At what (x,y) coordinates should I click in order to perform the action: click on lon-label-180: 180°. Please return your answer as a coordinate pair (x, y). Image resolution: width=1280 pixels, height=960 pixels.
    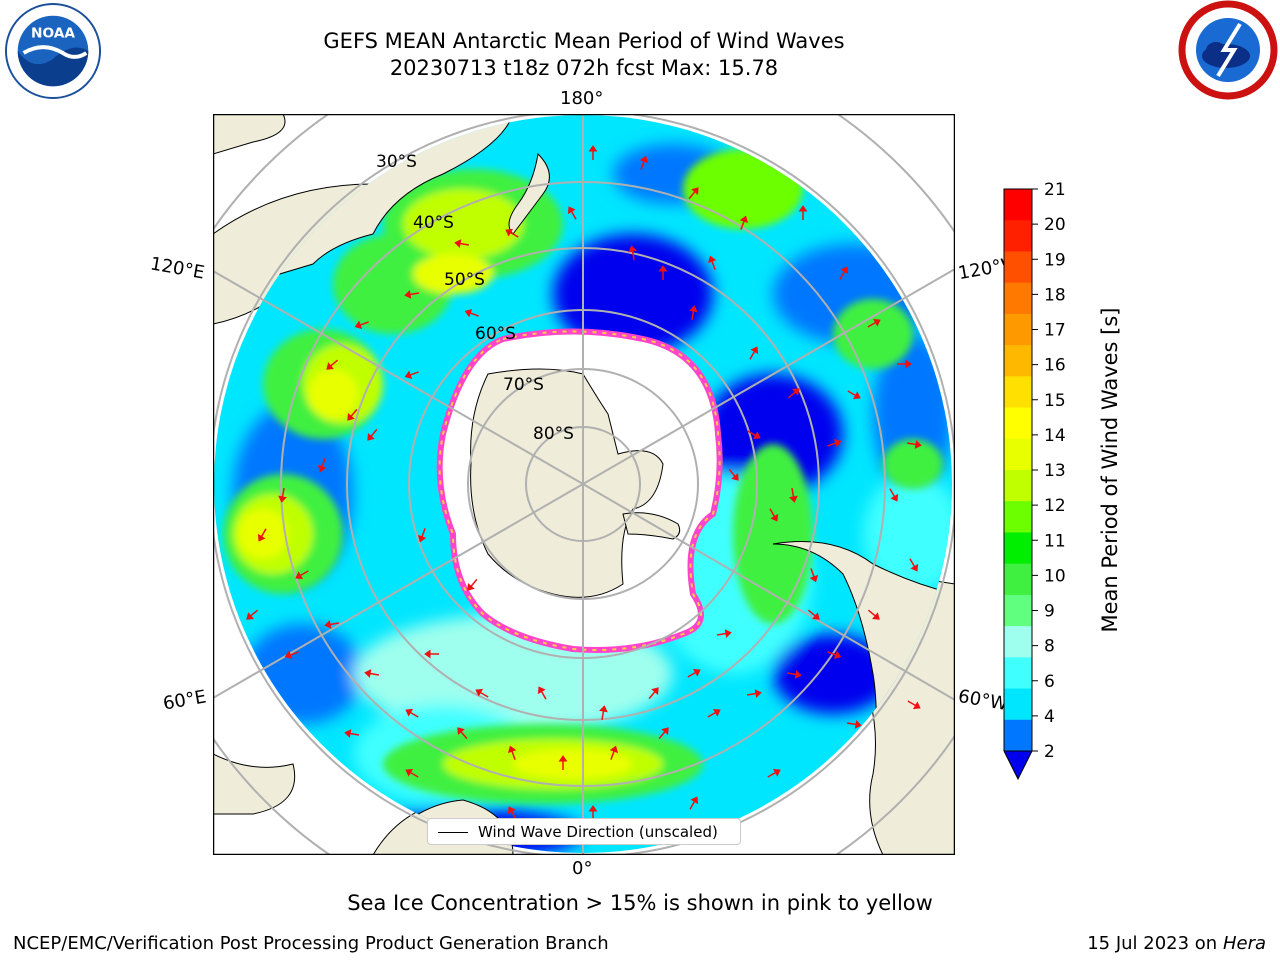
    Looking at the image, I should click on (582, 98).